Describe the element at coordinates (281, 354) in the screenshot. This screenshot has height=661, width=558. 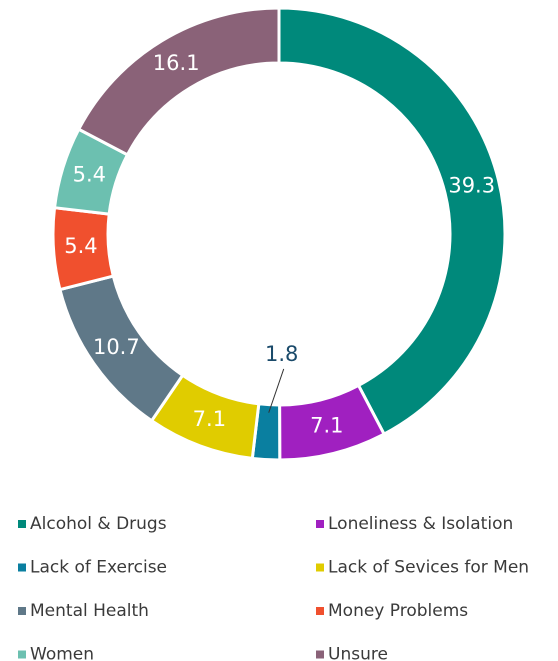
I see `data-label: 1.8` at that location.